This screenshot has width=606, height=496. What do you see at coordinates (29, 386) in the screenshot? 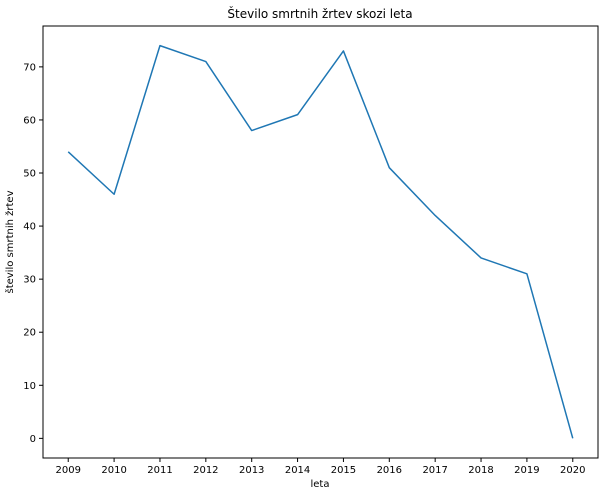
I see `y-tick-label: 10` at bounding box center [29, 386].